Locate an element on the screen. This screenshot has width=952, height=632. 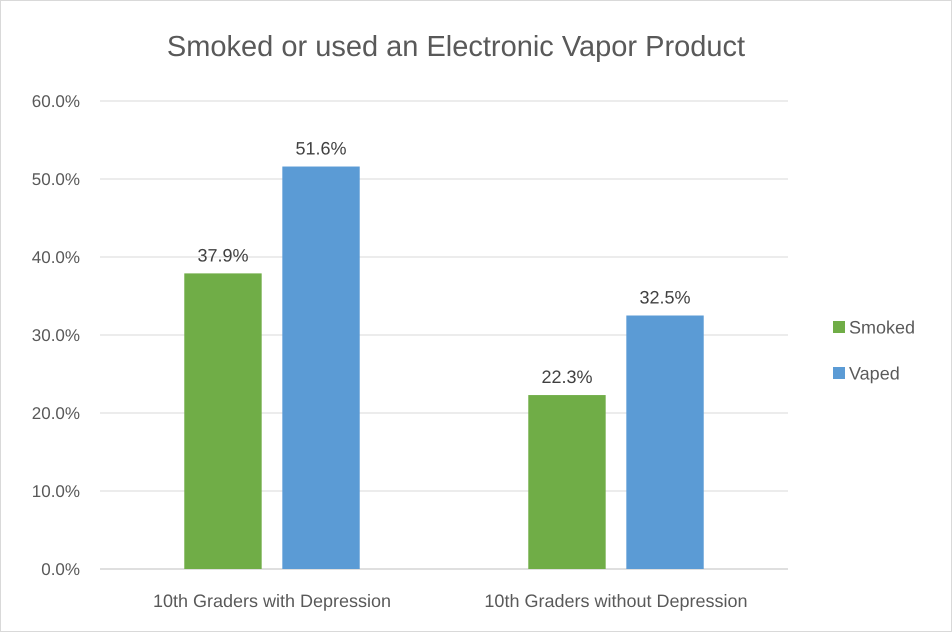
x-tick-label: 10th Graders without Depression is located at coordinates (616, 601).